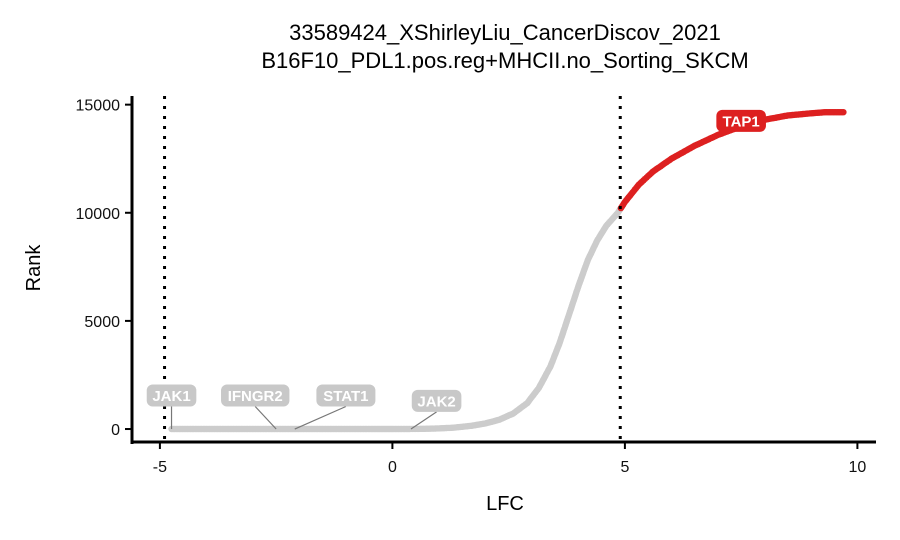 This screenshot has width=900, height=540. I want to click on label-text: TAP1, so click(741, 121).